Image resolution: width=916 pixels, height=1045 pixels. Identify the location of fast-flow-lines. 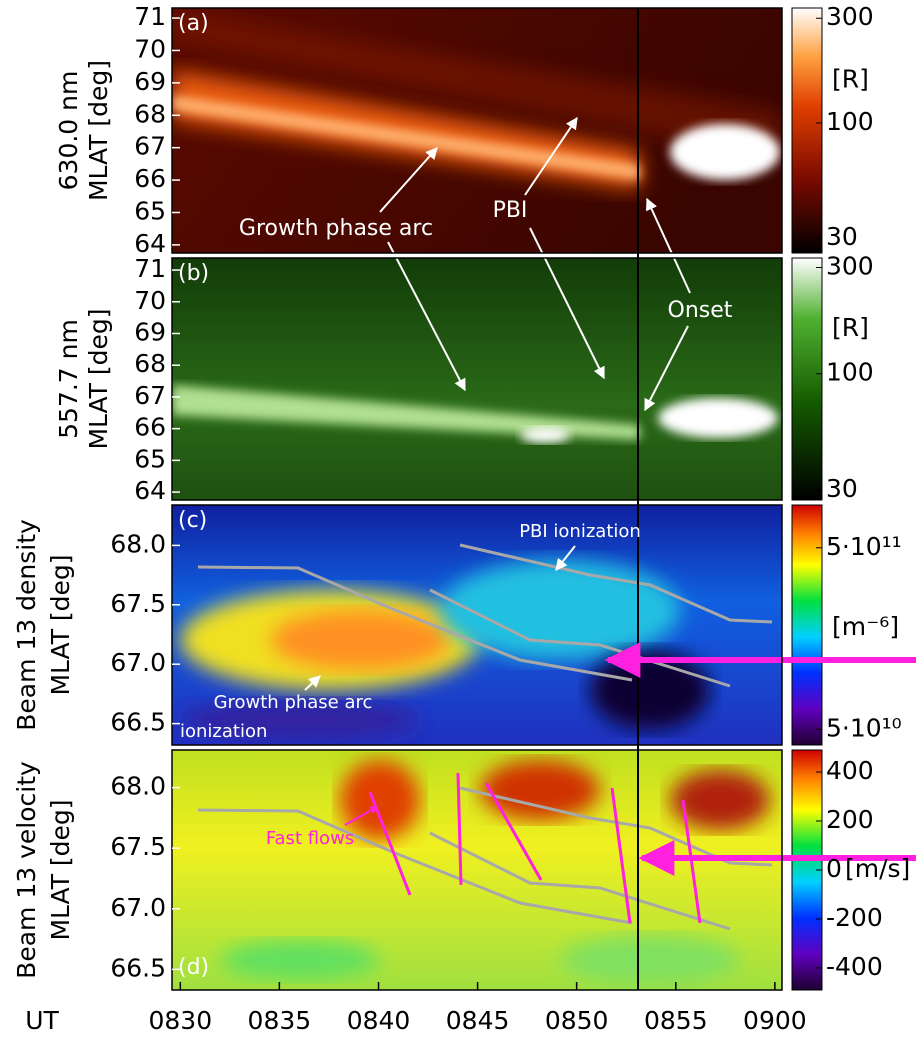
(535, 848).